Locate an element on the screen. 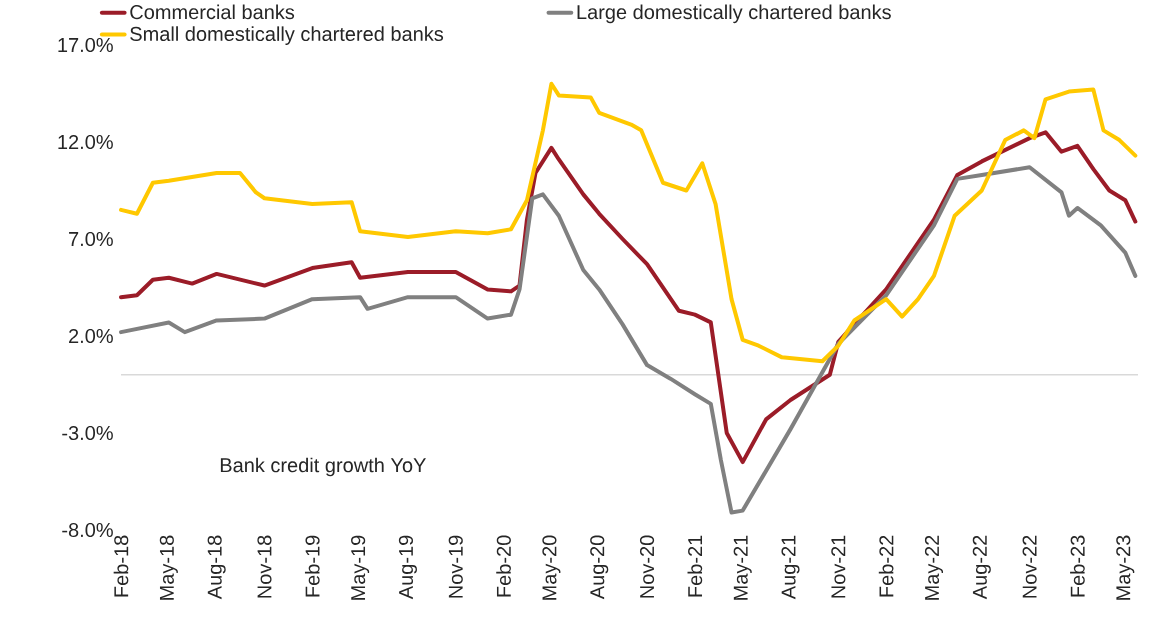 The image size is (1166, 639). y-tick-label: 12.0% is located at coordinates (85, 142).